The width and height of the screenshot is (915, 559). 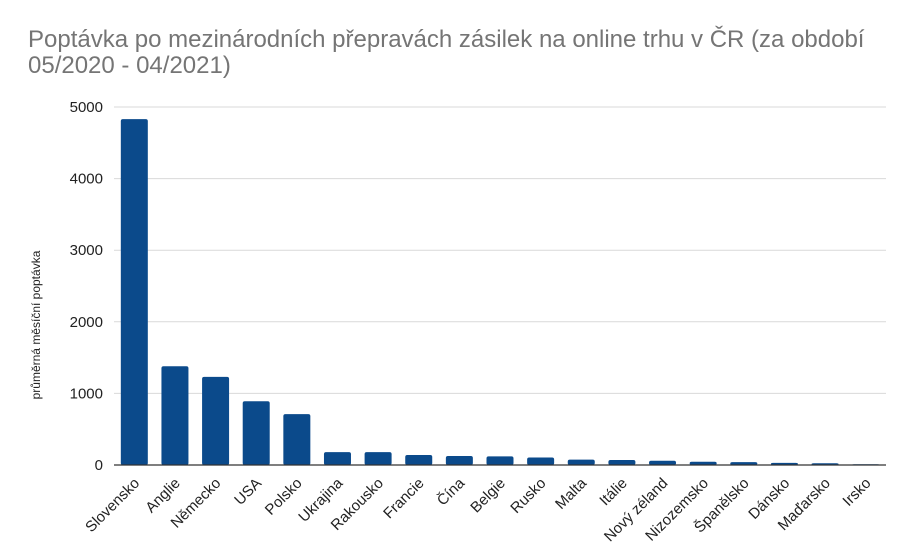 I want to click on x-tick-label: Rusko, so click(x=528, y=496).